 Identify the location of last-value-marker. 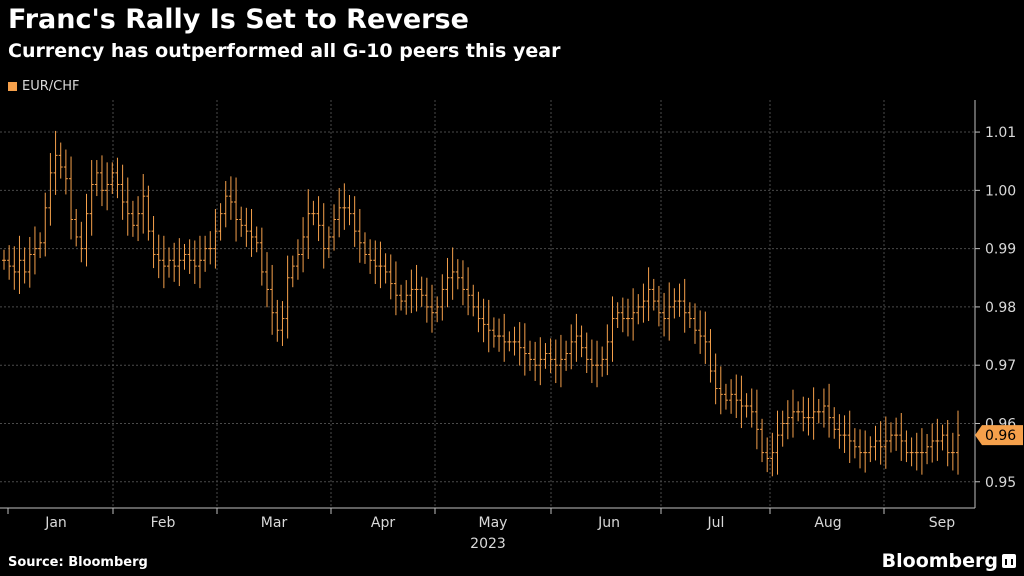
(999, 435).